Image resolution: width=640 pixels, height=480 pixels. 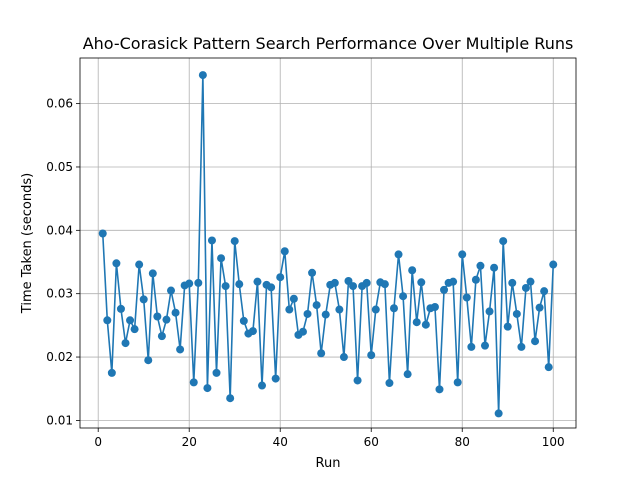 I want to click on x-tick-label: 0, so click(x=98, y=442).